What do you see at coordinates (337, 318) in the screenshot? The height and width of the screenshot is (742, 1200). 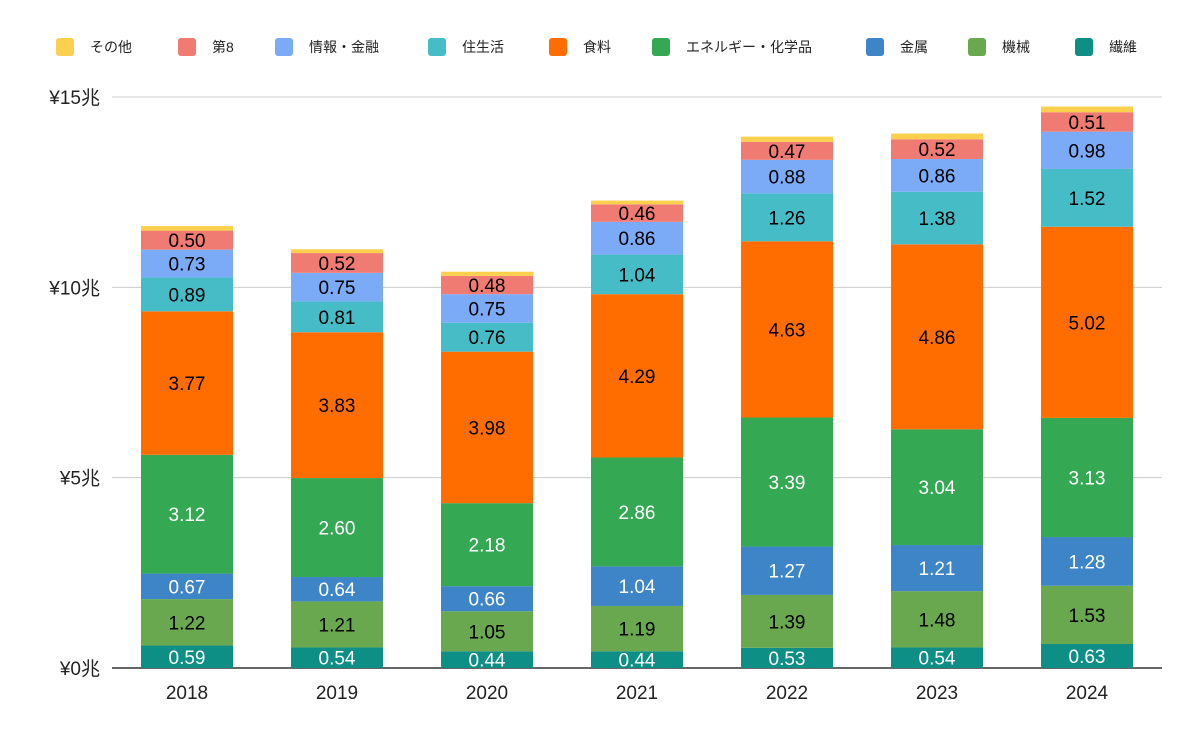 I see `data-label: 0.81` at bounding box center [337, 318].